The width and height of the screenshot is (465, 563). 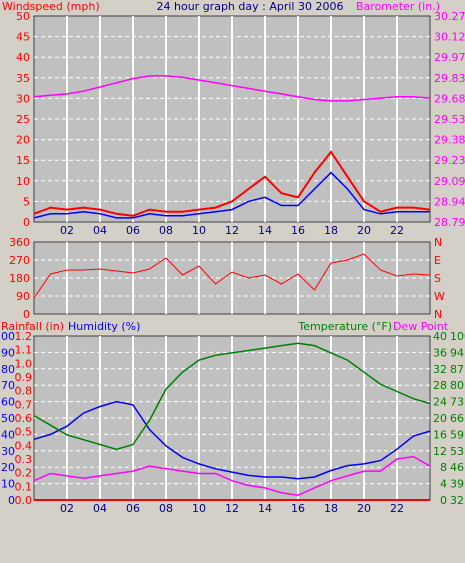 I want to click on temp-ytick-f: 53, so click(x=457, y=451).